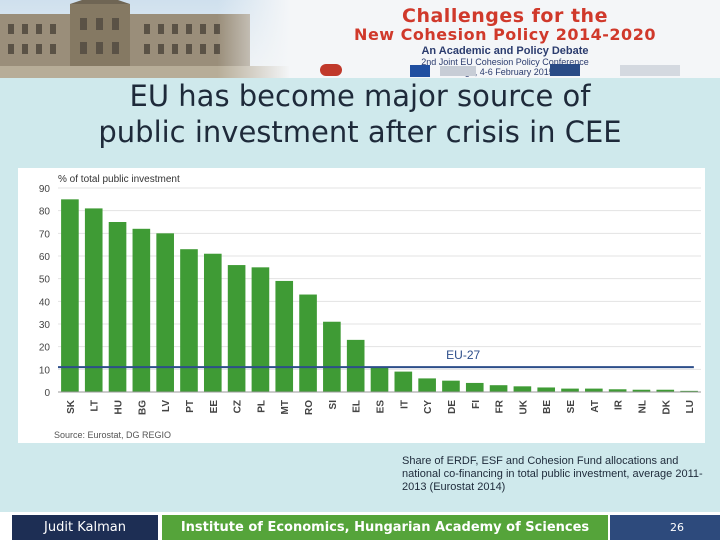 The image size is (720, 540). What do you see at coordinates (285, 407) in the screenshot?
I see `x-tick-label: MT` at bounding box center [285, 407].